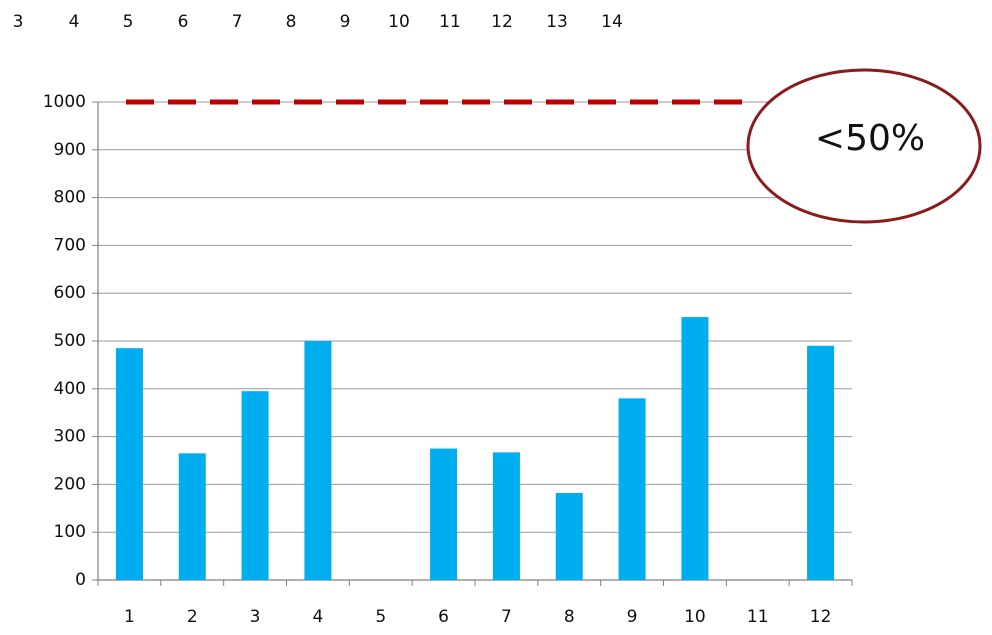  Describe the element at coordinates (318, 617) in the screenshot. I see `x-tick-label: 4` at that location.